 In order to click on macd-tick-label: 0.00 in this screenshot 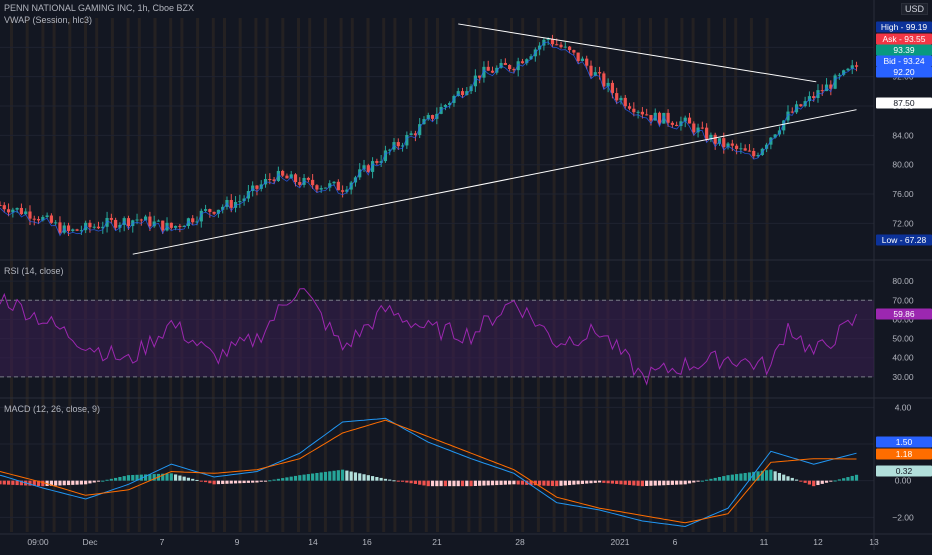, I will do `click(903, 481)`.